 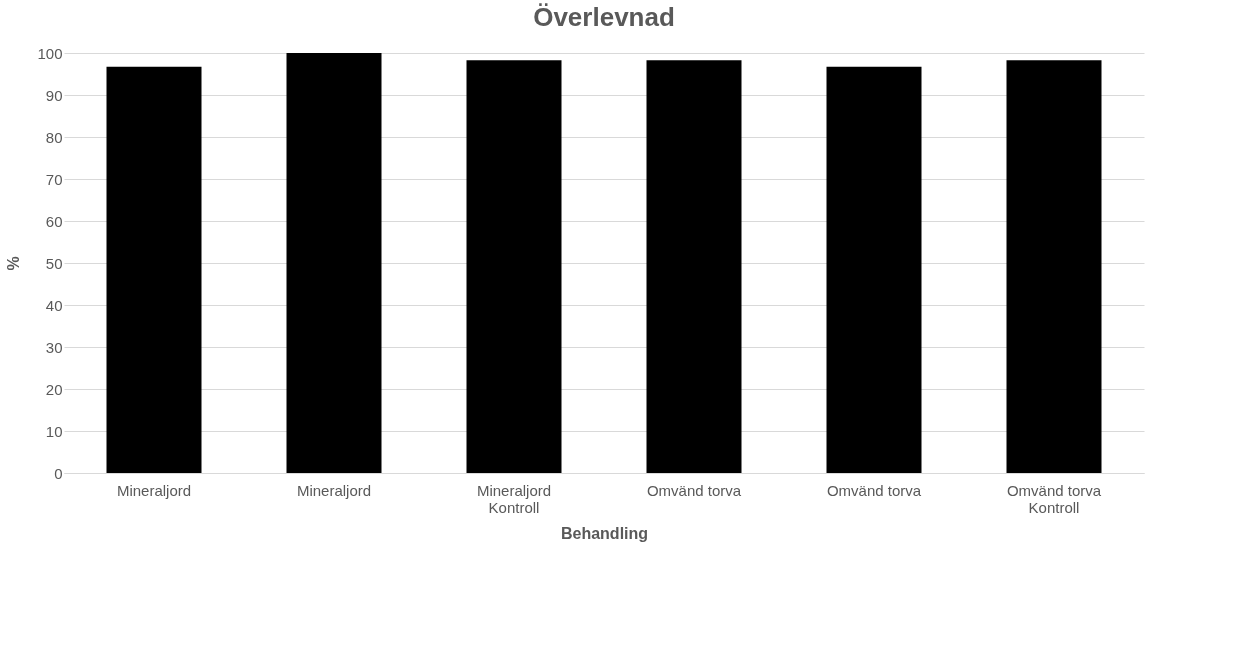 I want to click on y-tick-label: 100, so click(x=50, y=53).